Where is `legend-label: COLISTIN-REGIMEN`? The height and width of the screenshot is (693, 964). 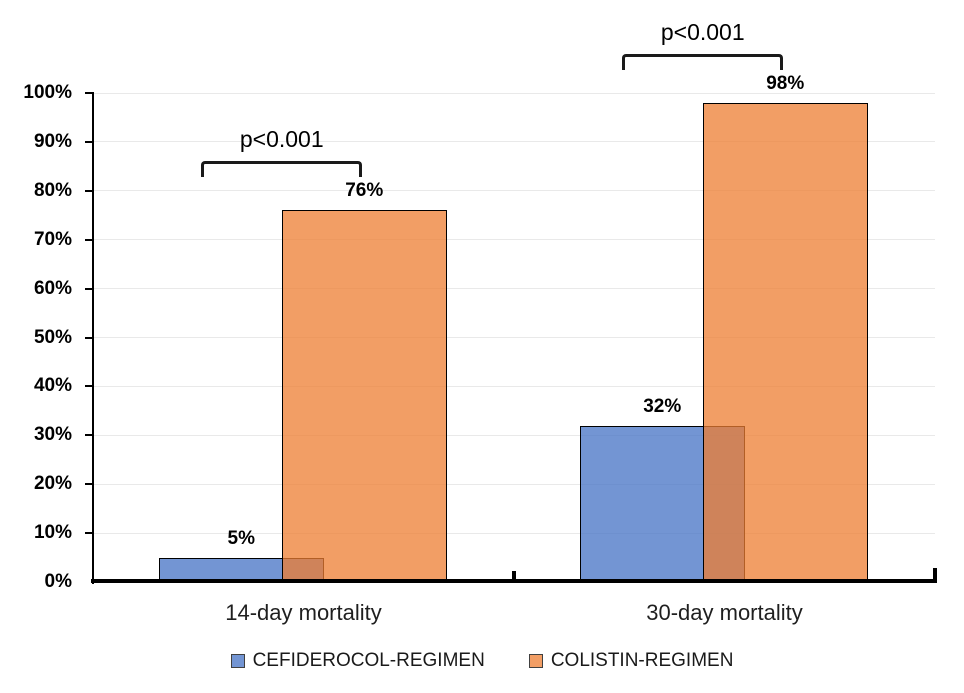 legend-label: COLISTIN-REGIMEN is located at coordinates (642, 660).